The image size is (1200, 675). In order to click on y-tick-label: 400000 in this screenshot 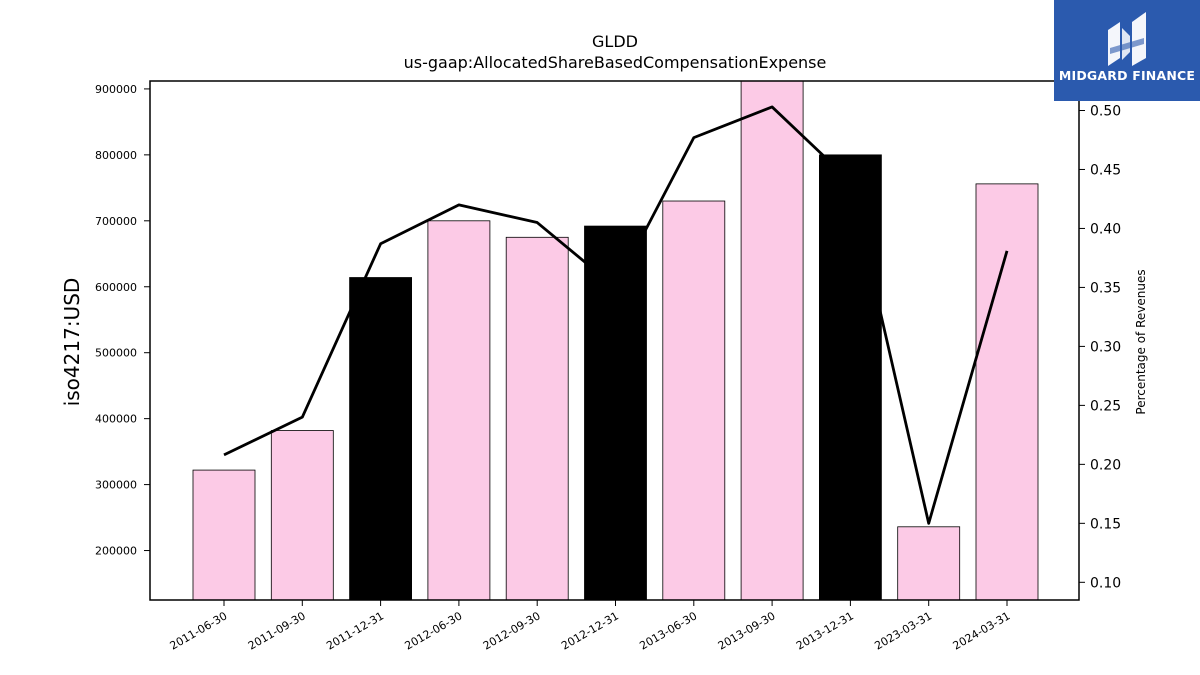, I will do `click(116, 419)`.